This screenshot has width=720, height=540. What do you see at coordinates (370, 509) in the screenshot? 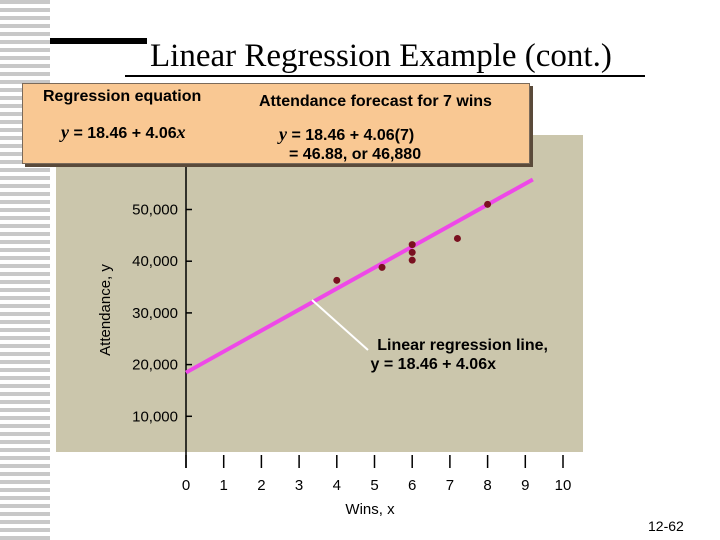
I see `x-axis-label: Wins, x` at bounding box center [370, 509].